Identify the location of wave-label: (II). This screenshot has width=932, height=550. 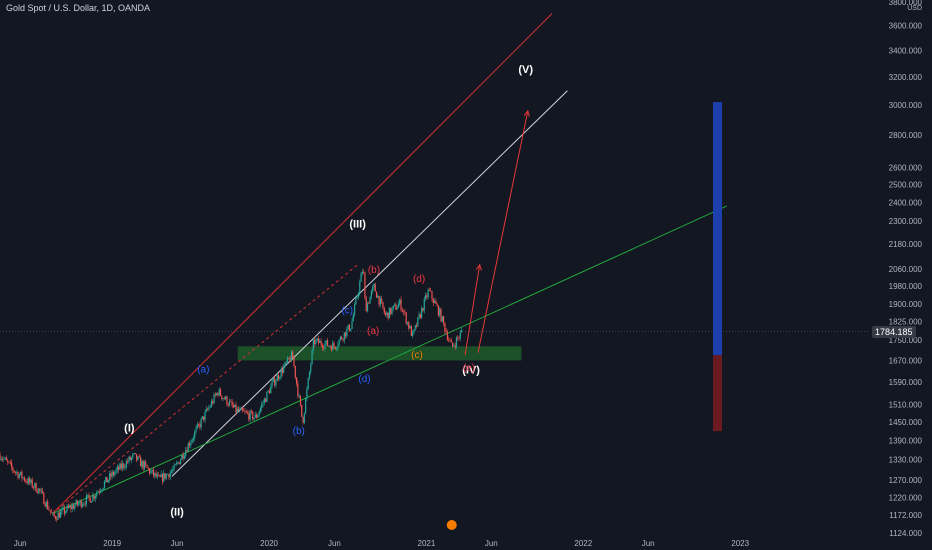
(177, 513).